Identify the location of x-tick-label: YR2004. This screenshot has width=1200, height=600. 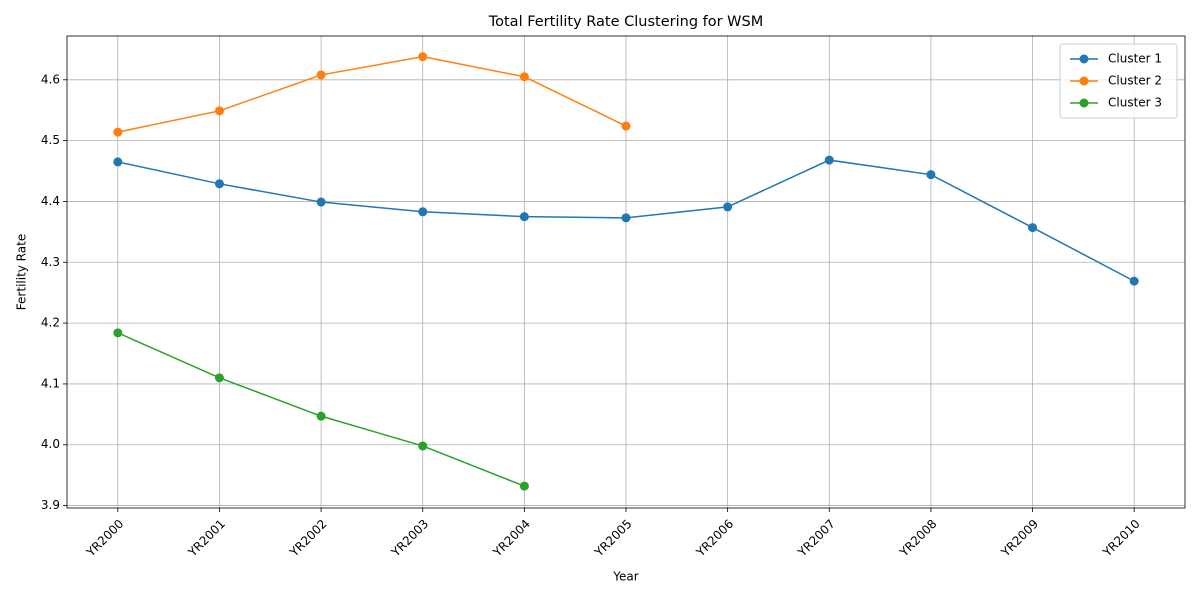
(511, 538).